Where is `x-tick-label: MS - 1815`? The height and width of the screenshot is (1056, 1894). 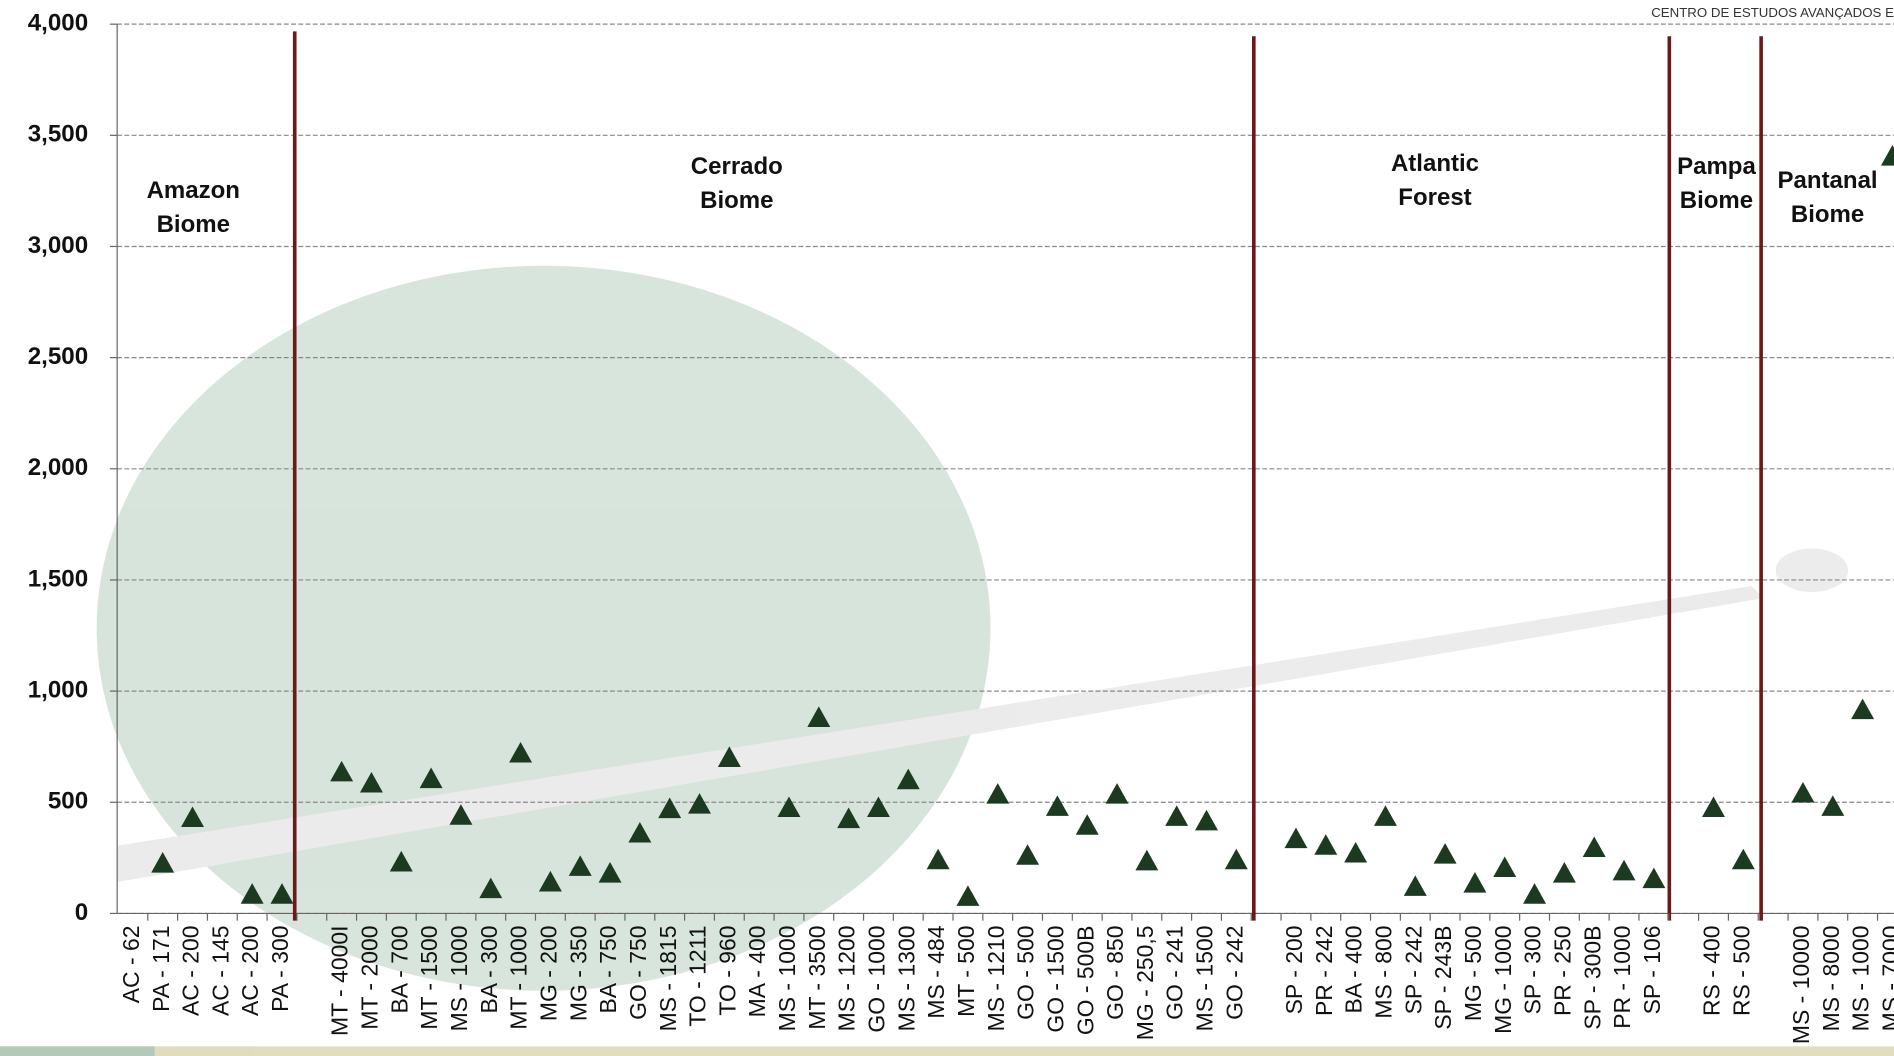 x-tick-label: MS - 1815 is located at coordinates (668, 979).